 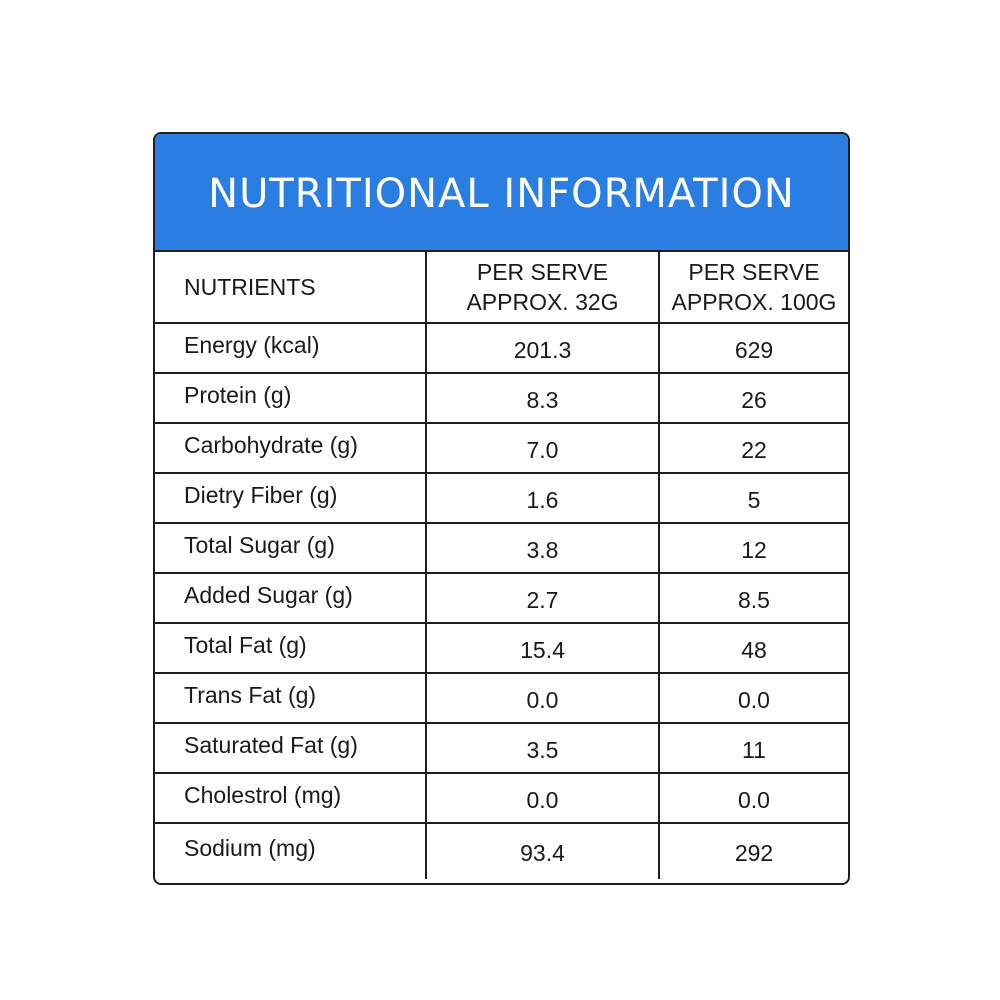 What do you see at coordinates (753, 648) in the screenshot?
I see `value-per-100g: 48` at bounding box center [753, 648].